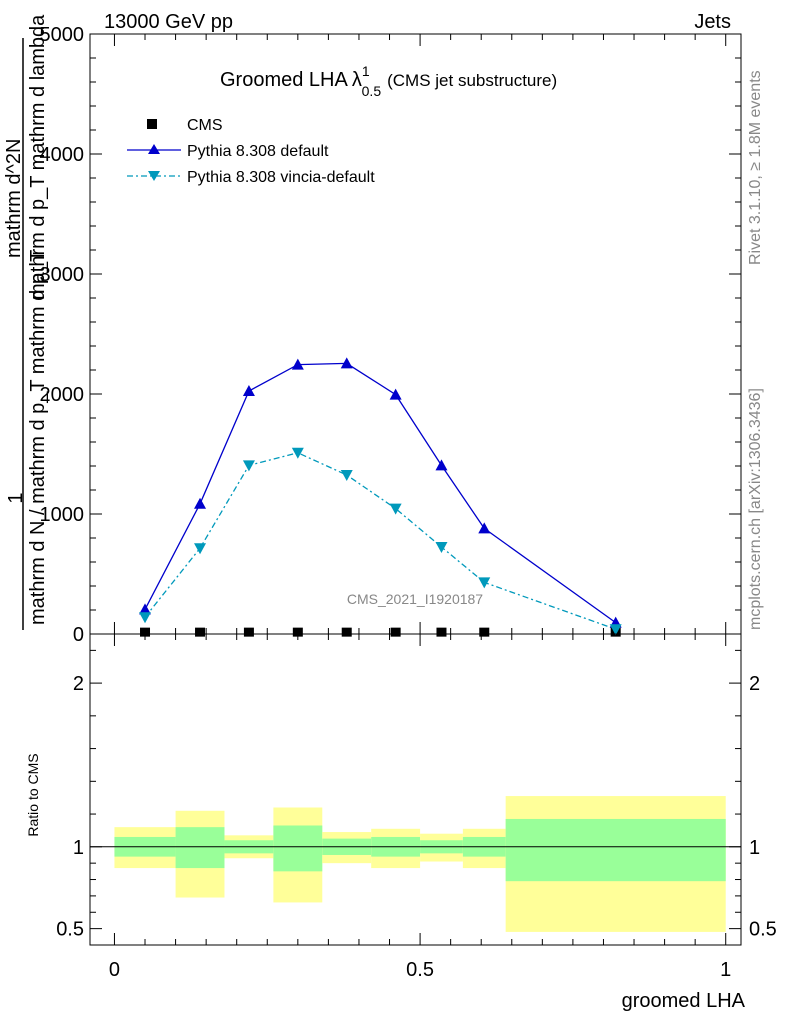 This screenshot has height=1024, width=786. I want to click on mcplots-label: mcplots.cern.ch [arXiv:1306.3436], so click(755, 509).